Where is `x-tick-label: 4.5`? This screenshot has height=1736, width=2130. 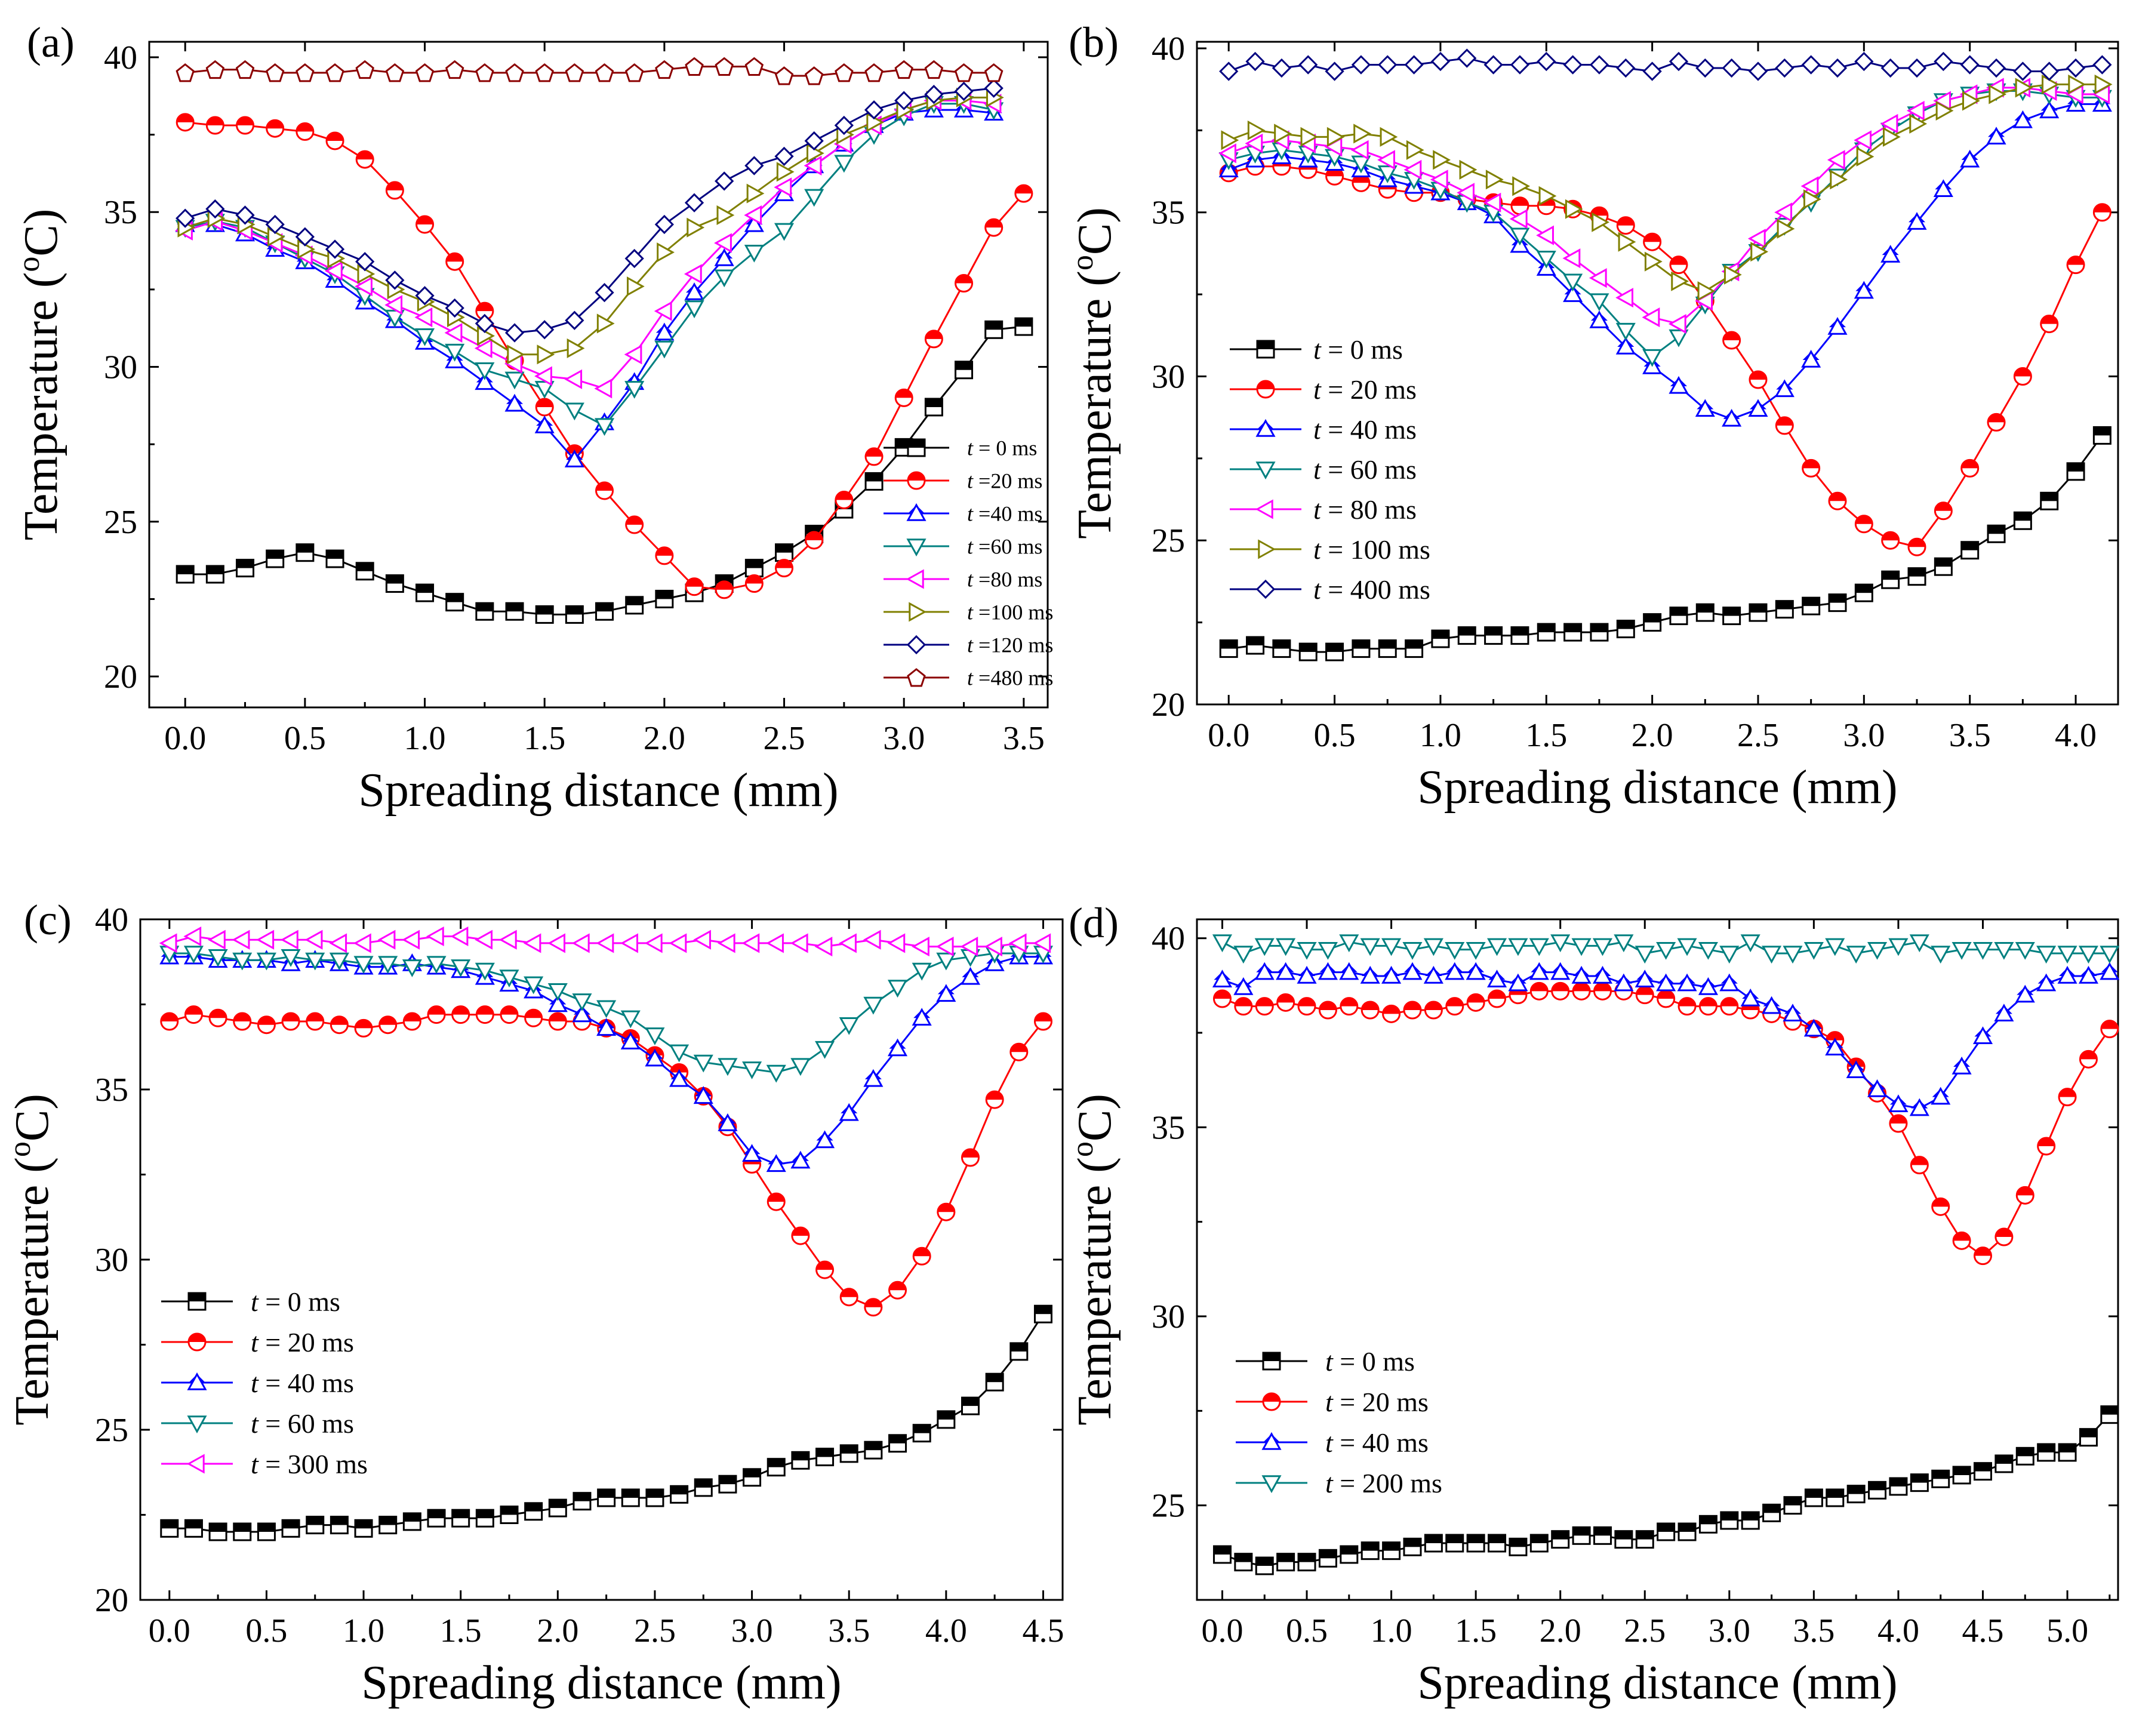
x-tick-label: 4.5 is located at coordinates (1043, 1631).